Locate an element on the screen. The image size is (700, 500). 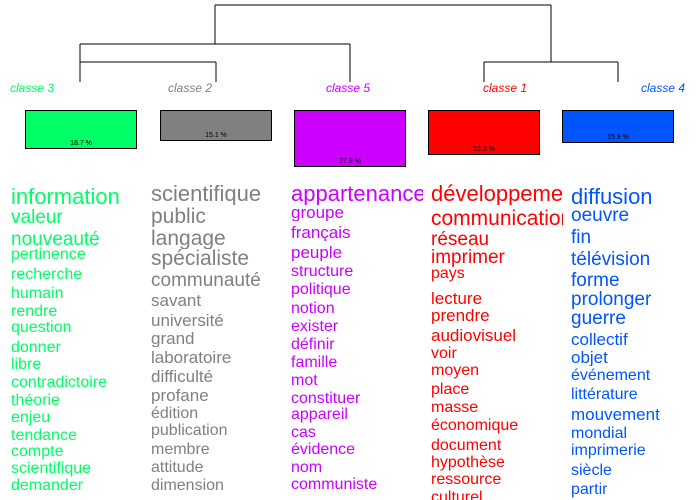
word-item: littérature is located at coordinates (604, 395).